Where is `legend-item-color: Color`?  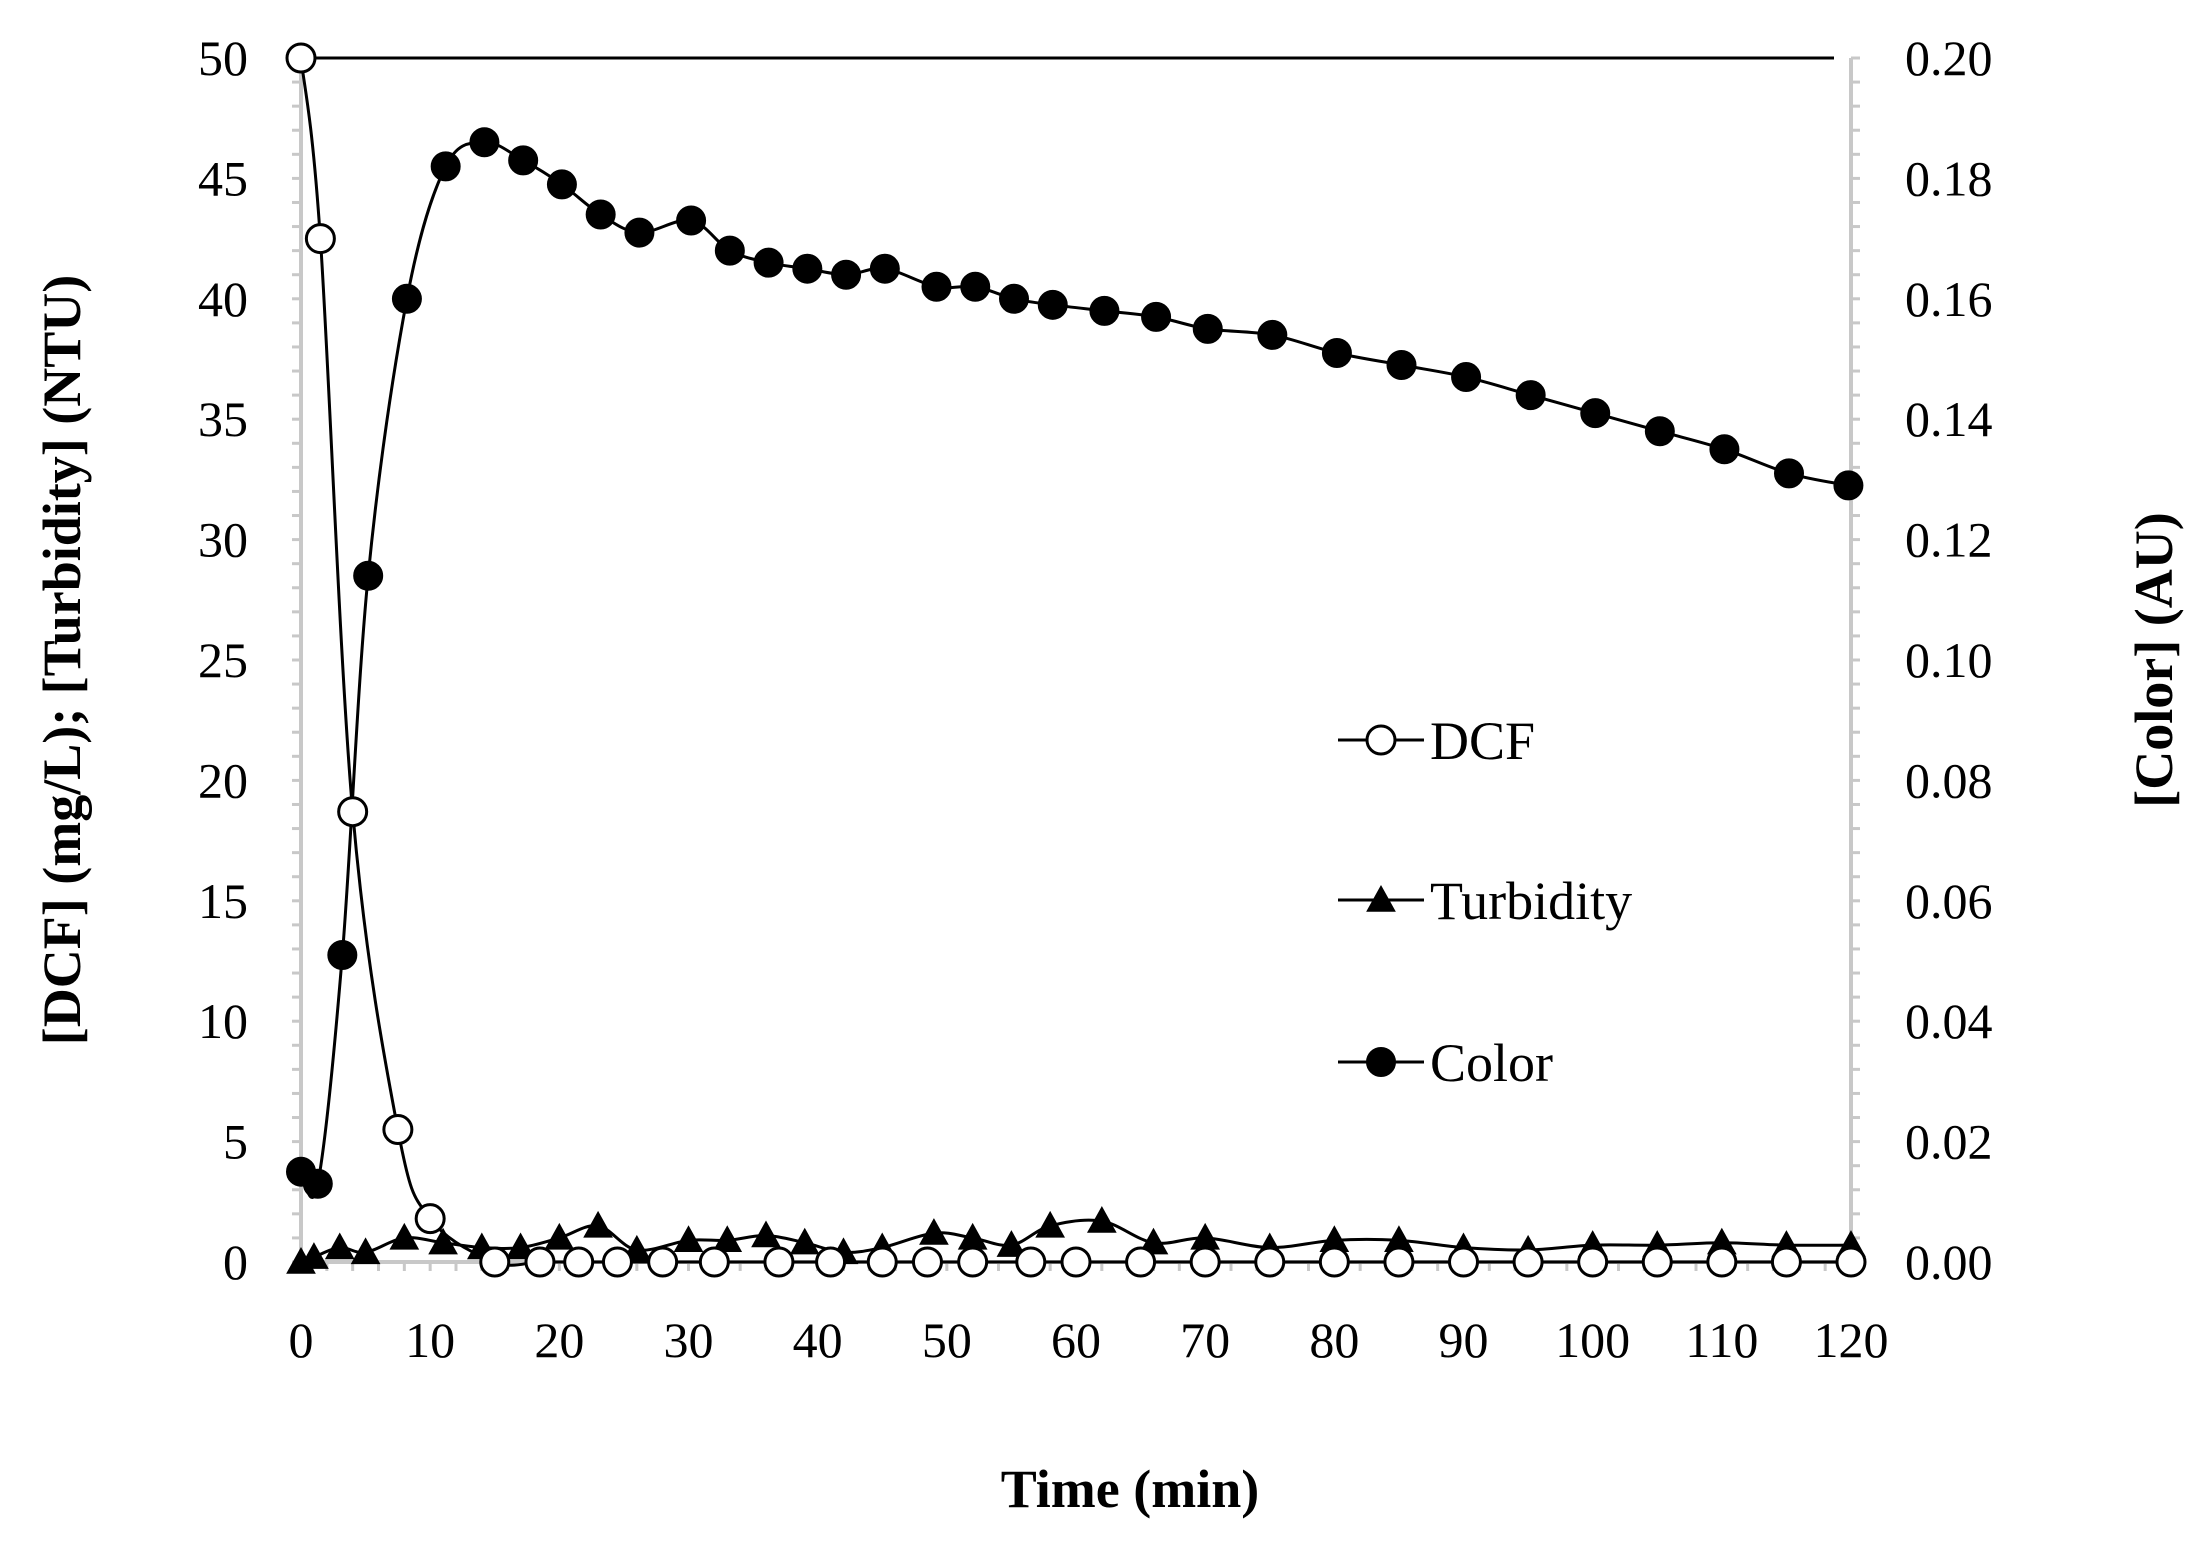
legend-item-color: Color is located at coordinates (1445, 1063).